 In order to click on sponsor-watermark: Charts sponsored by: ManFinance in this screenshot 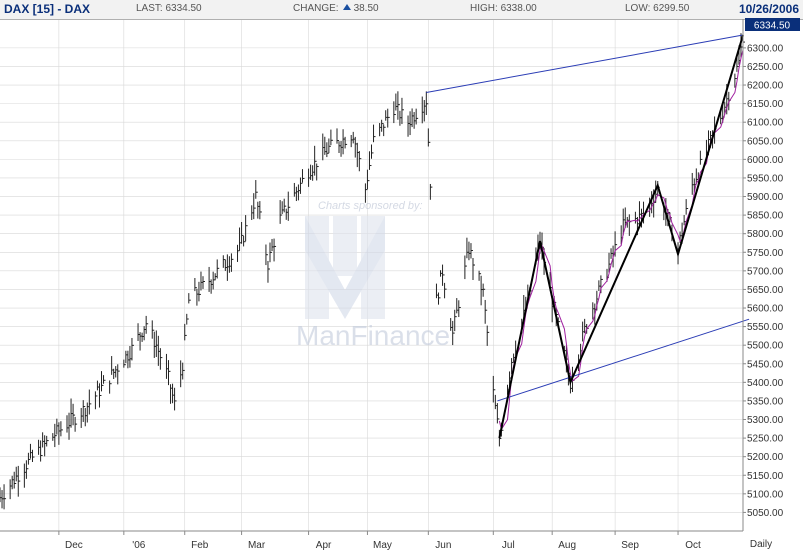, I will do `click(373, 275)`.